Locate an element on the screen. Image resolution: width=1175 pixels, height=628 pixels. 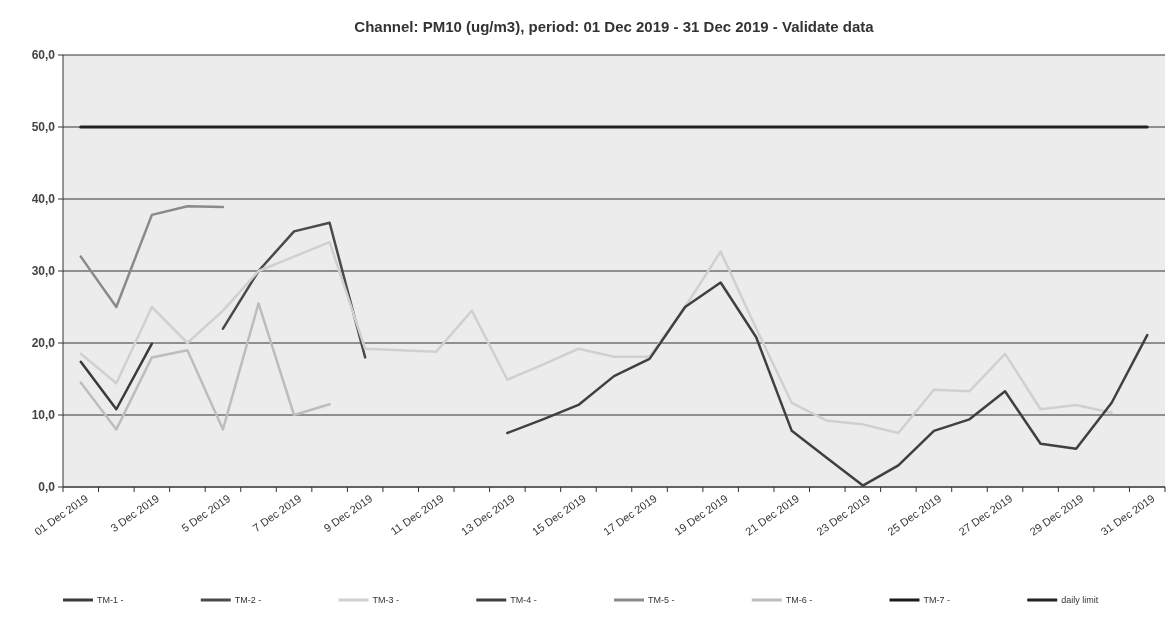
legend-label: TM-7 - is located at coordinates (936, 600).